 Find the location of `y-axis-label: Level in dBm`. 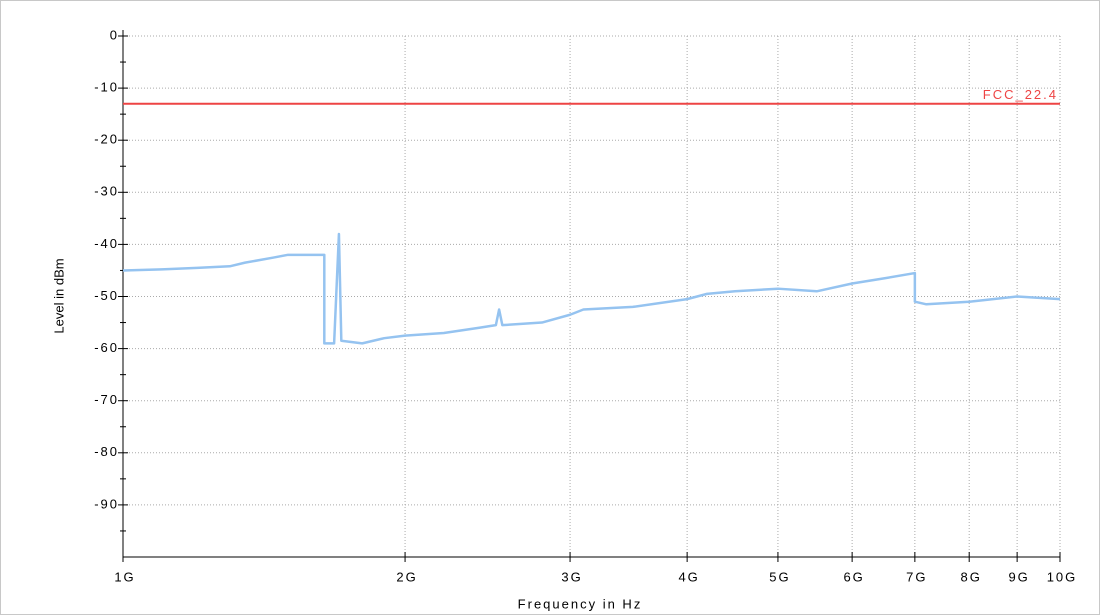

y-axis-label: Level in dBm is located at coordinates (58, 295).